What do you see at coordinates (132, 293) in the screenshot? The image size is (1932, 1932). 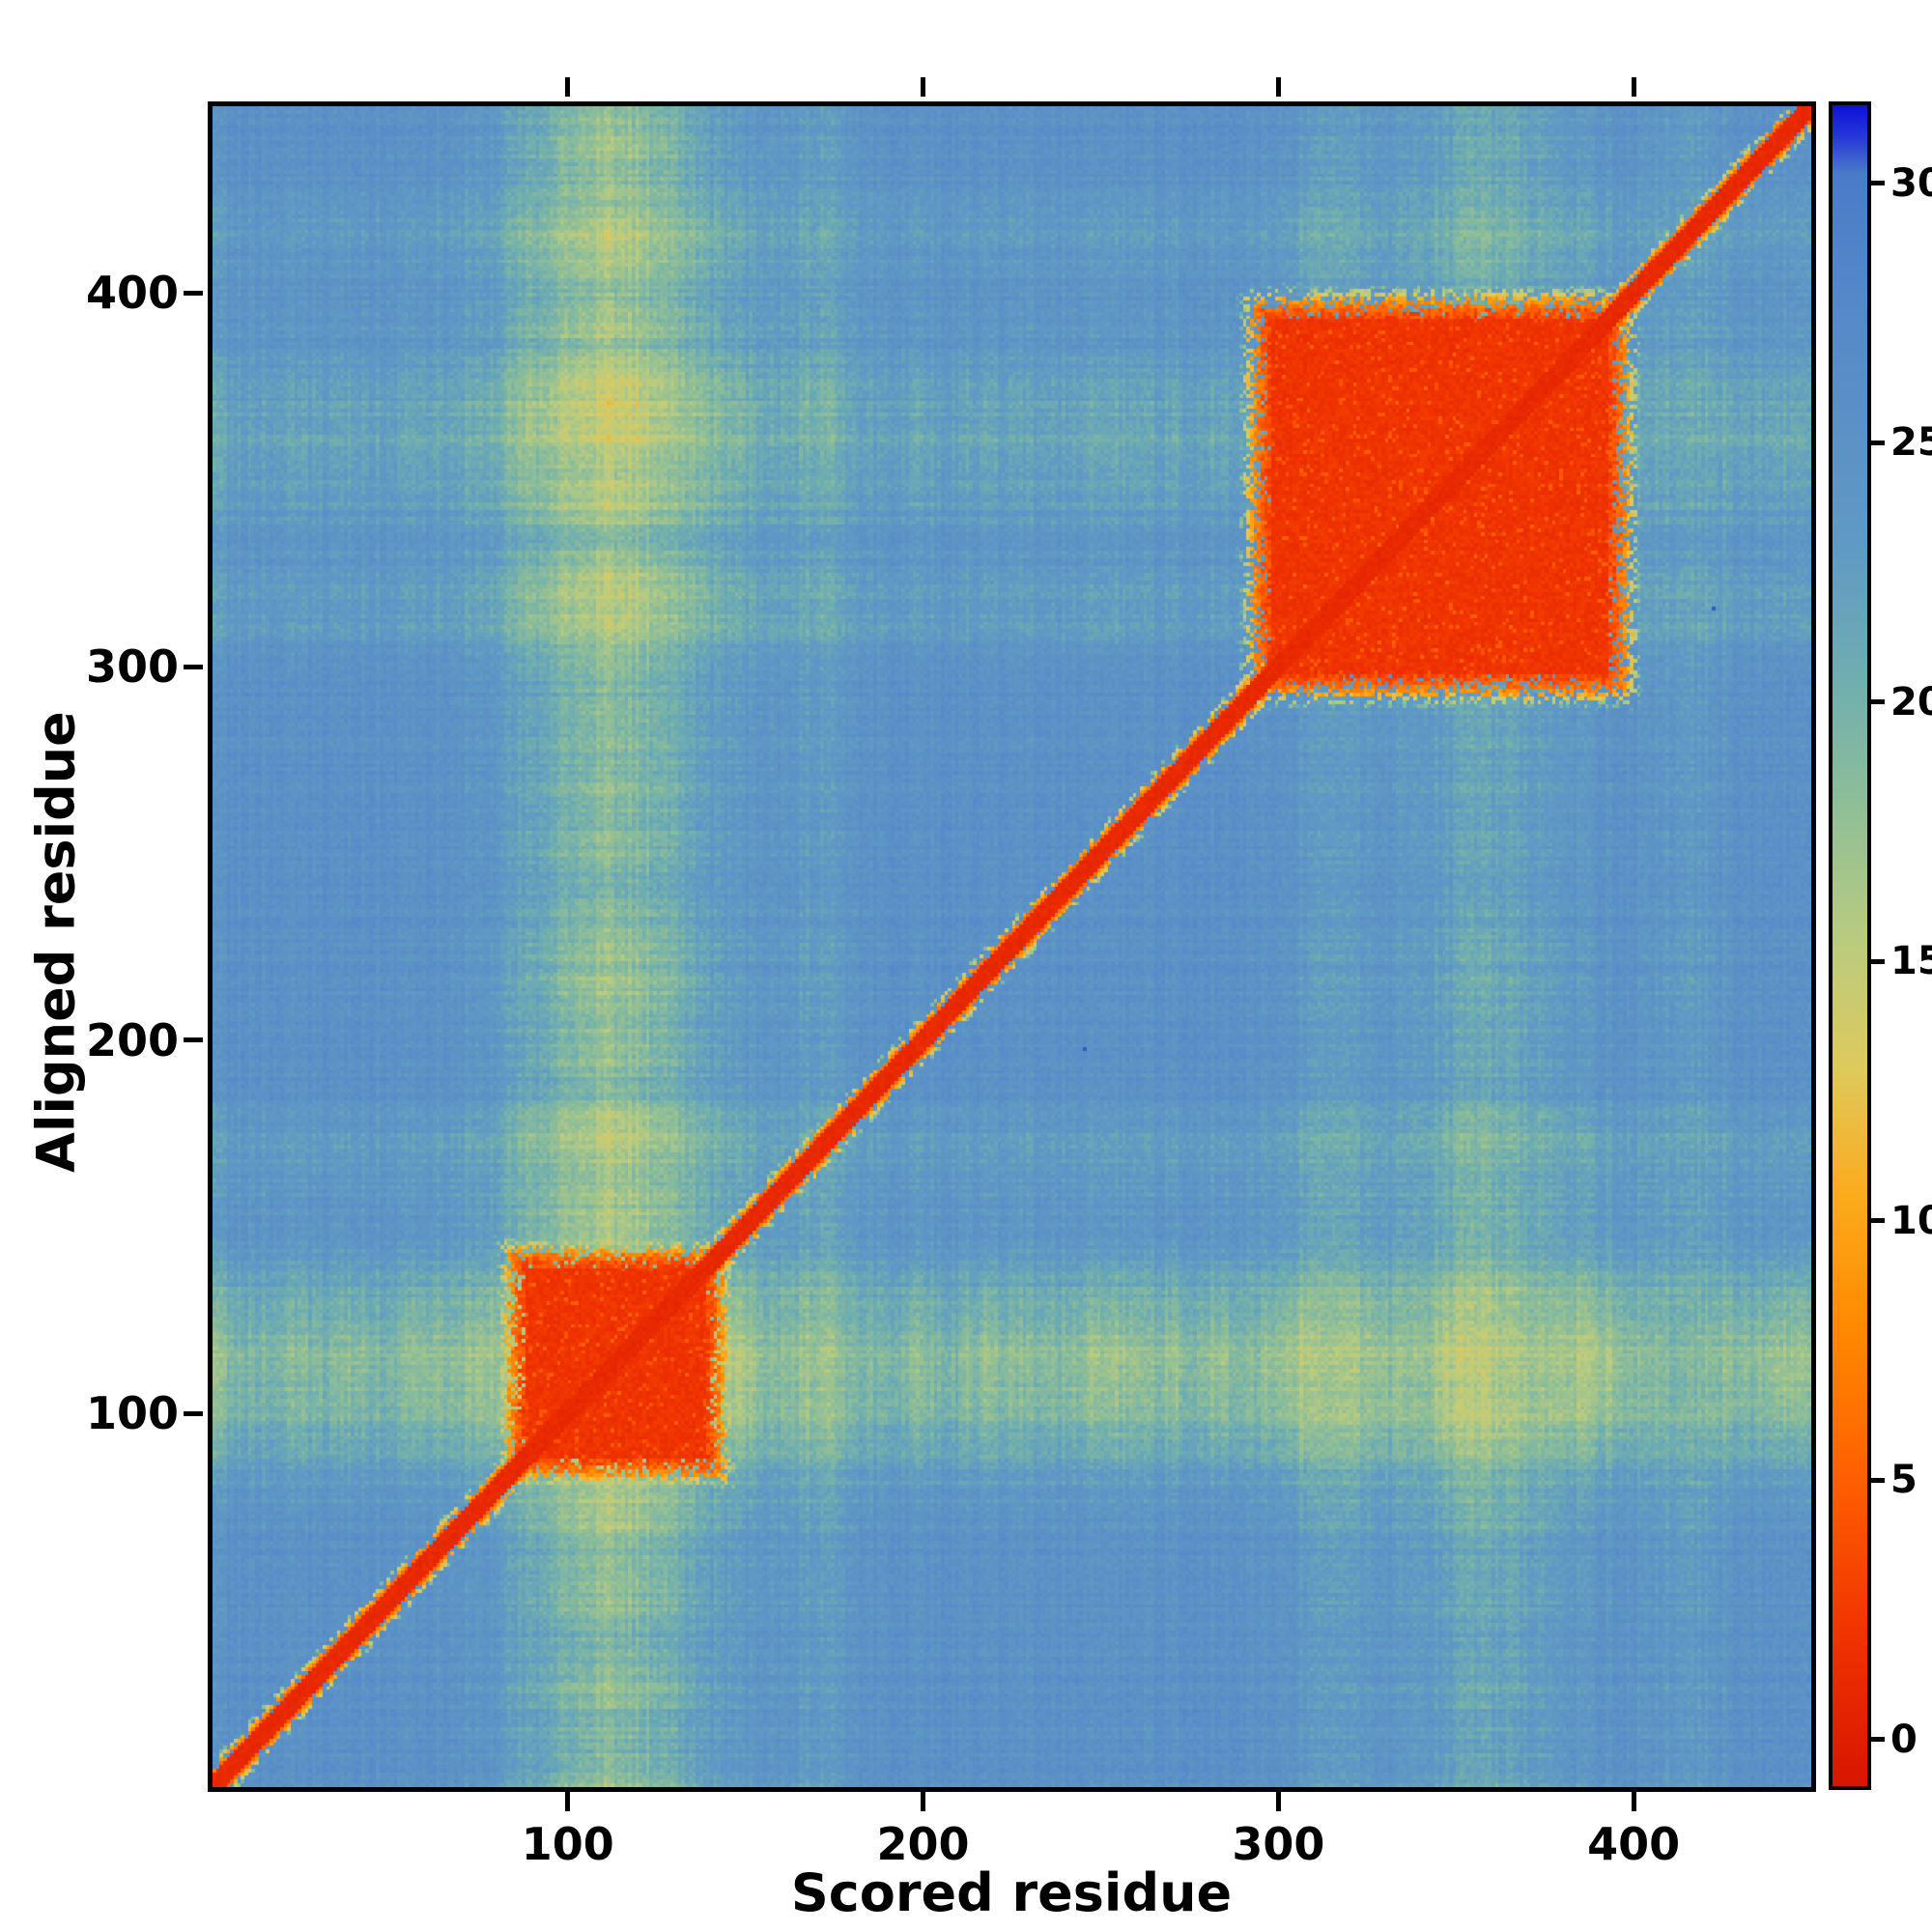 I see `y-axis-tick-label: 400` at bounding box center [132, 293].